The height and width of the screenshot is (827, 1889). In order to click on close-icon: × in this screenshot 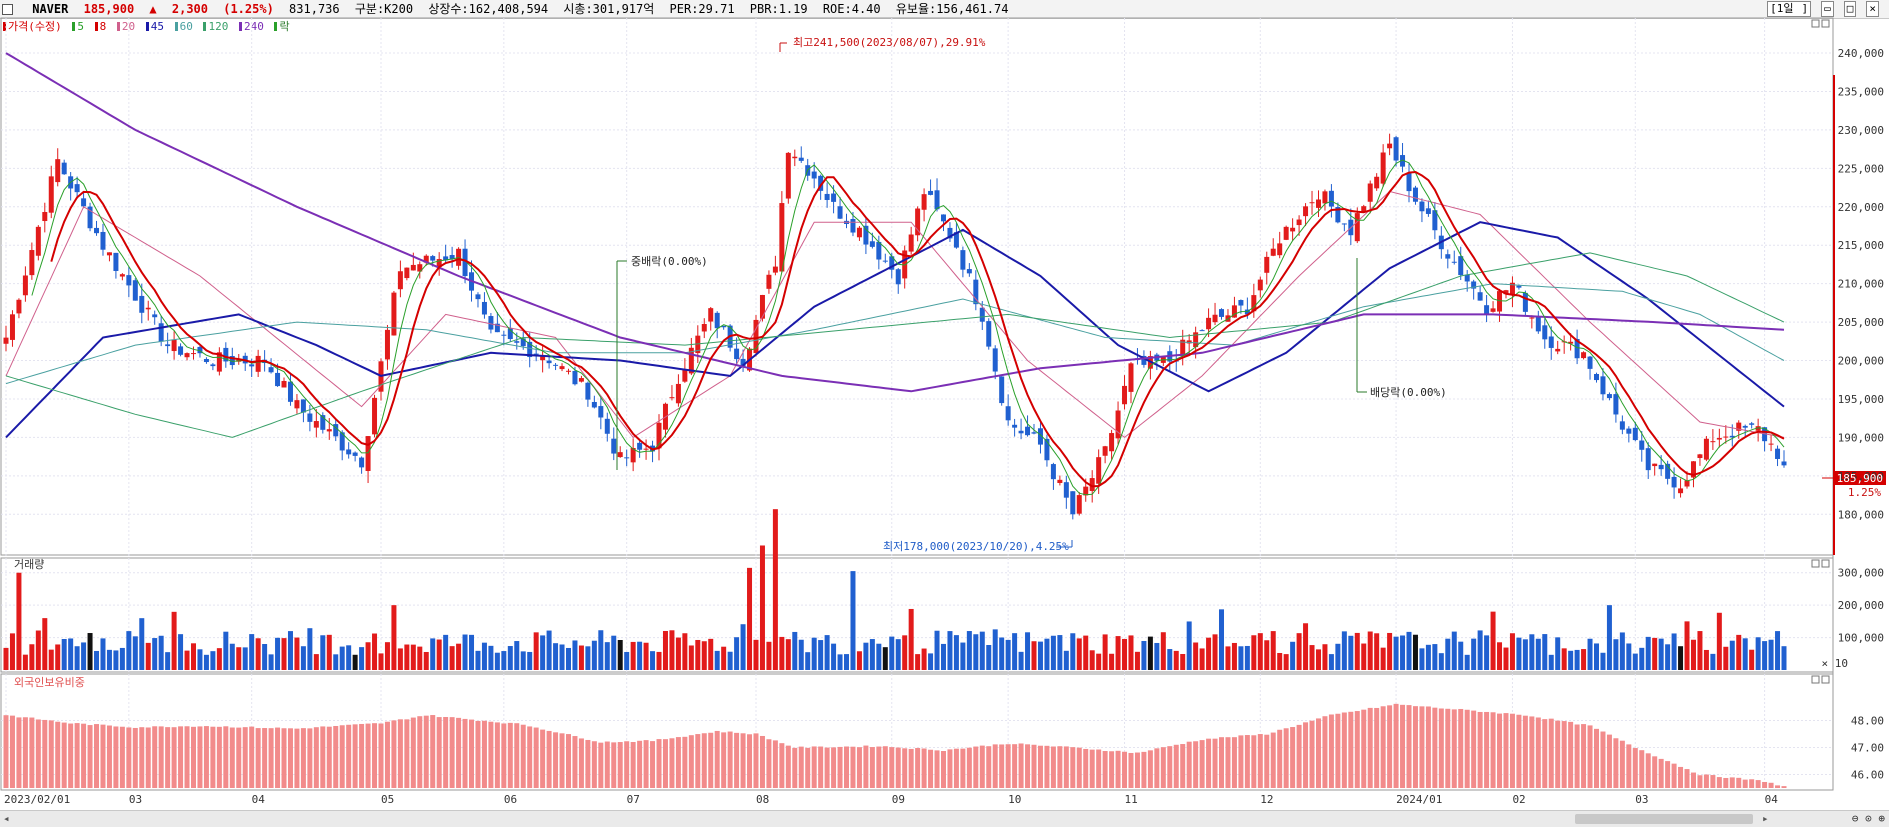, I will do `click(1872, 9)`.